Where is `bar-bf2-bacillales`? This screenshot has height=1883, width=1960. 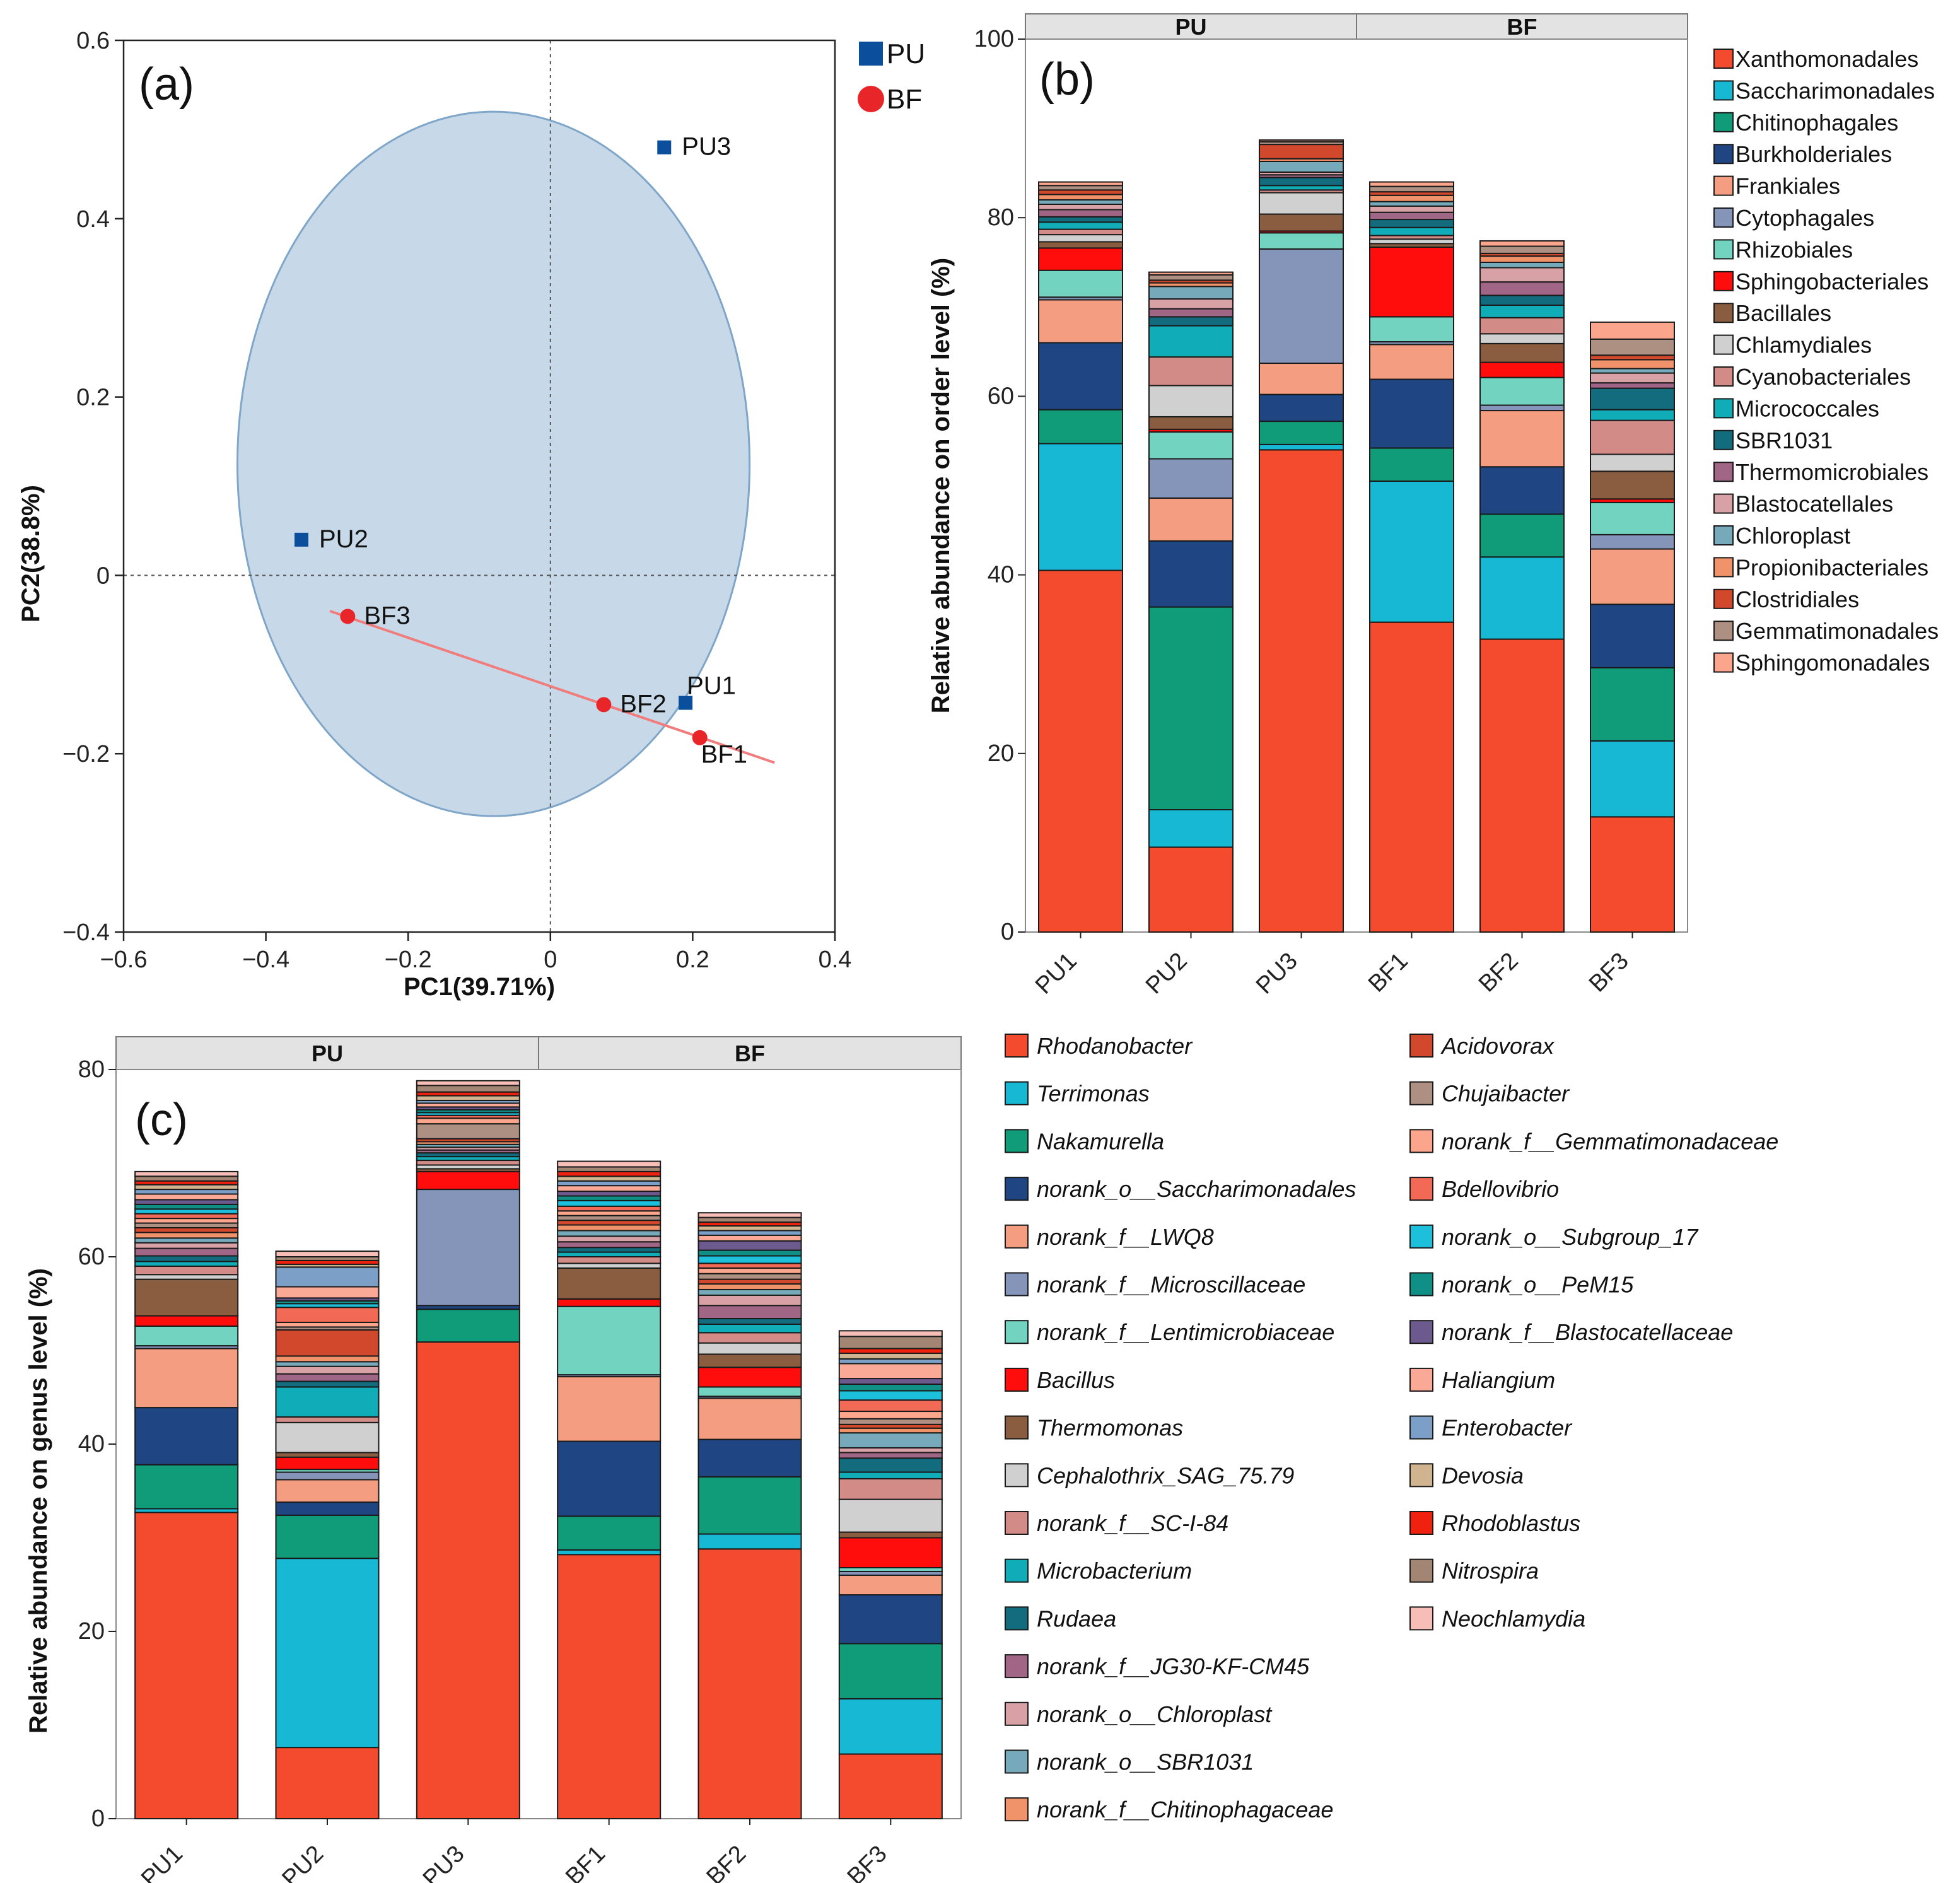
bar-bf2-bacillales is located at coordinates (1522, 353).